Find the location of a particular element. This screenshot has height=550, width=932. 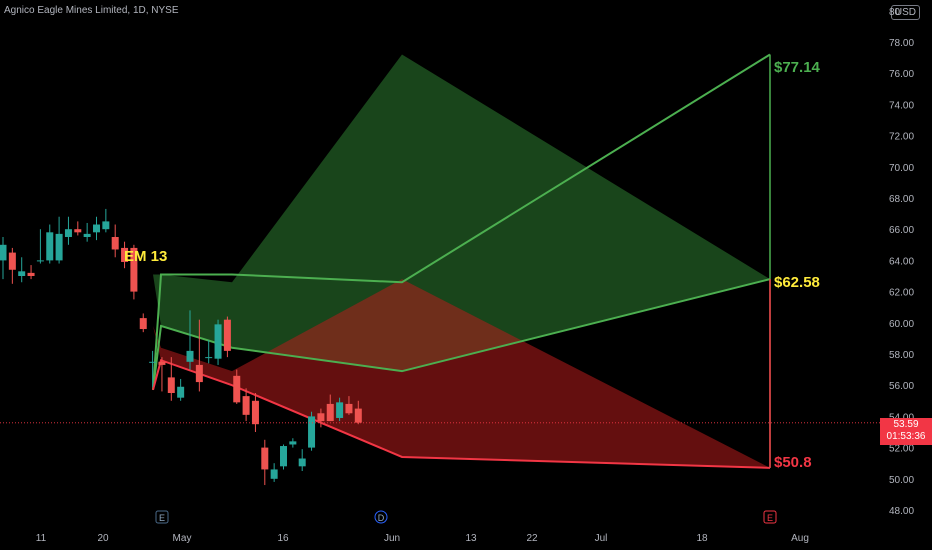

x-tick-label: 11 is located at coordinates (41, 538).